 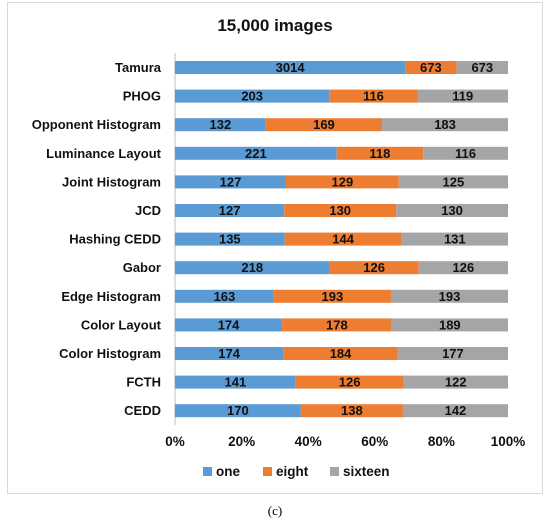 I want to click on data-label: 129, so click(x=343, y=181).